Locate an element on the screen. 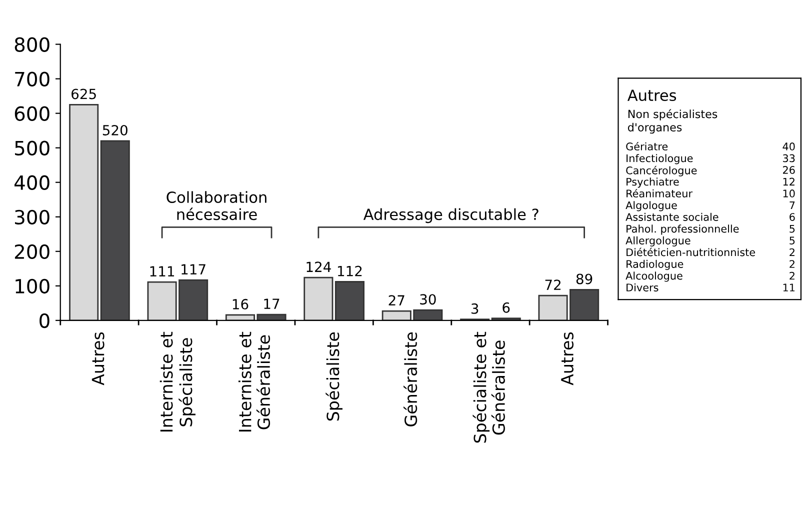 The width and height of the screenshot is (805, 521). data-label: 40 is located at coordinates (788, 146).